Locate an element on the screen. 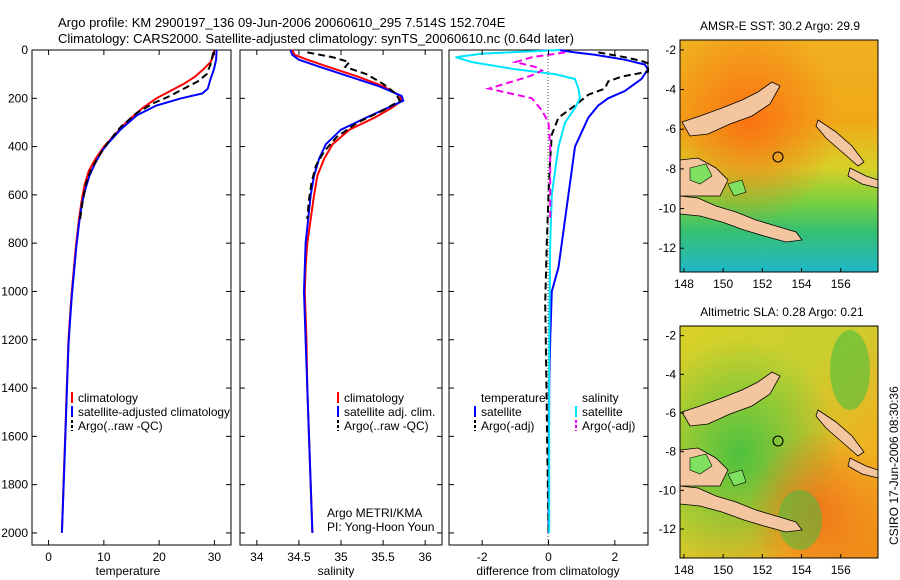 The height and width of the screenshot is (580, 900). sst-land-green is located at coordinates (718, 180).